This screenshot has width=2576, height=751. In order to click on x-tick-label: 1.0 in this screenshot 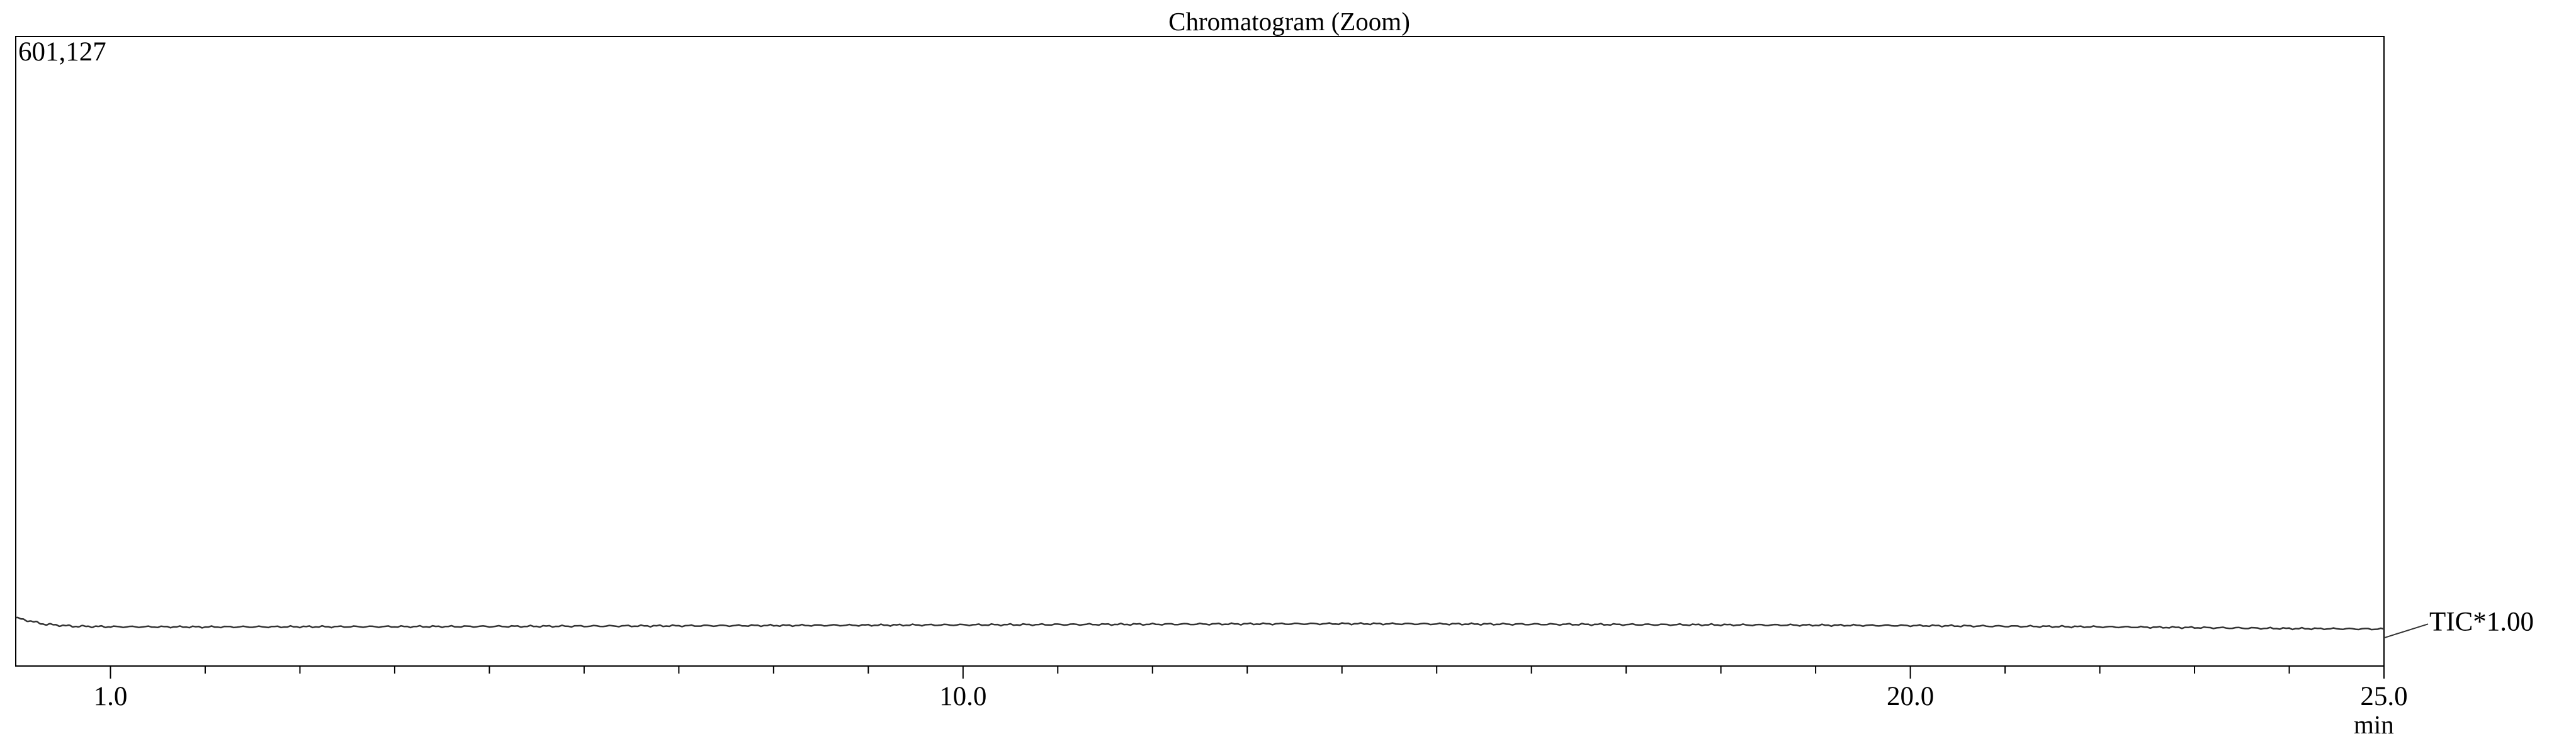, I will do `click(111, 696)`.